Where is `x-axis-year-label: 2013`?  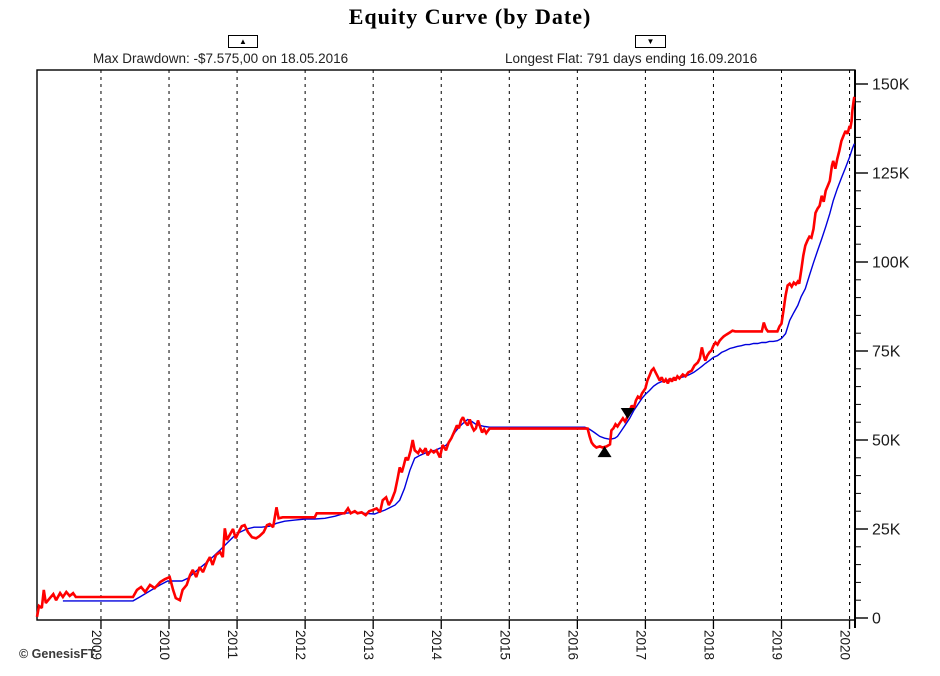
x-axis-year-label: 2013 is located at coordinates (368, 645).